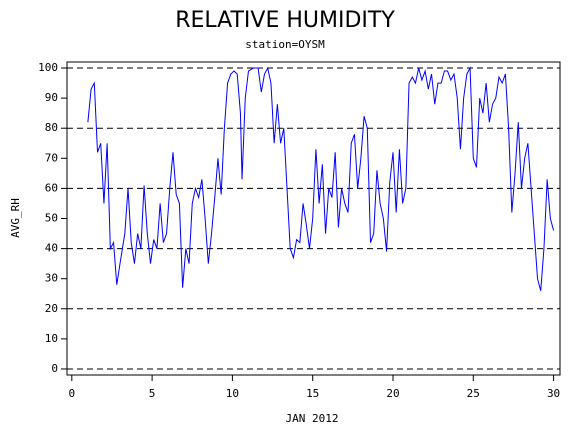 This screenshot has width=570, height=434. What do you see at coordinates (285, 44) in the screenshot?
I see `chart-subtitle: station=OYSM` at bounding box center [285, 44].